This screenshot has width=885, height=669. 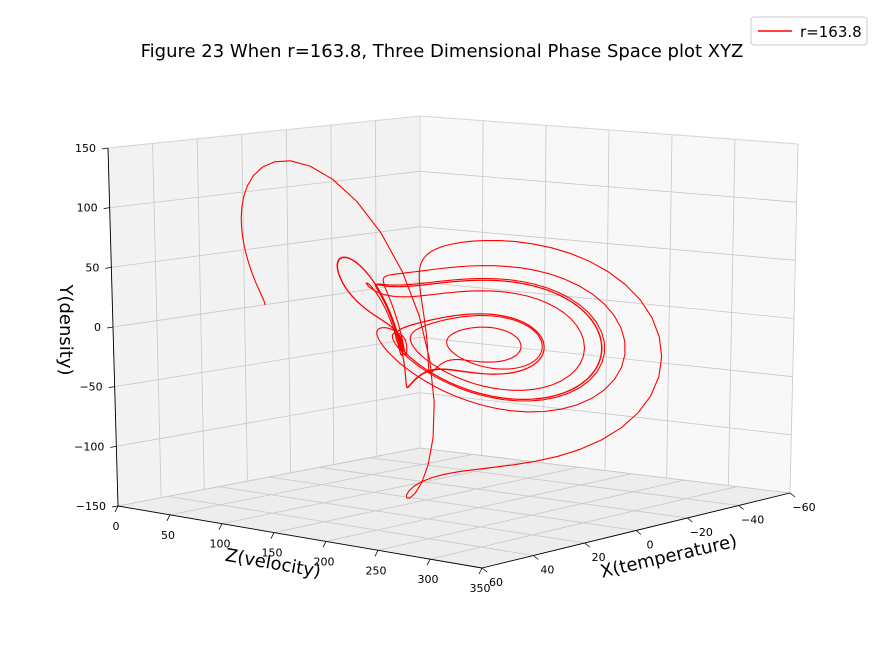 I want to click on z-tick-label: 100, so click(x=220, y=544).